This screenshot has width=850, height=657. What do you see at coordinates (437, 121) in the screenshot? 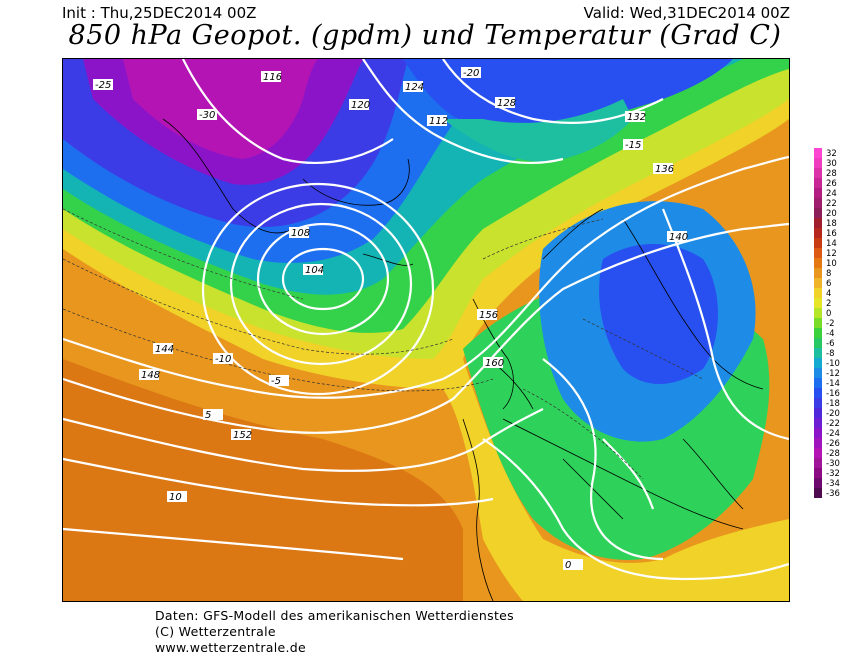
I see `geopot-label: 112` at bounding box center [437, 121].